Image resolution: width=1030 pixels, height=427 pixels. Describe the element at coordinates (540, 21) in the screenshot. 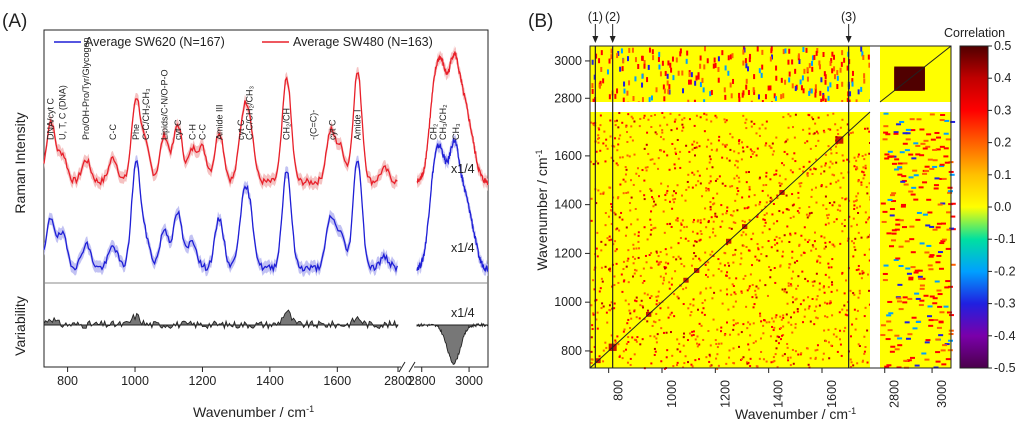

I see `panel-b-label: (B)` at that location.